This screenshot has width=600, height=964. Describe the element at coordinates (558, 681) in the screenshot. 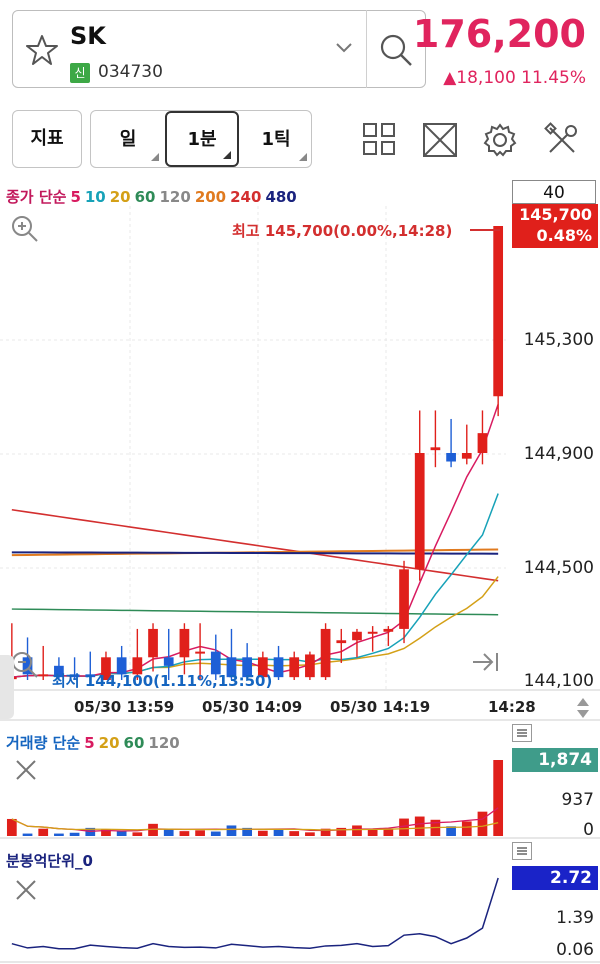

I see `y-tick-144100: 144,100` at that location.